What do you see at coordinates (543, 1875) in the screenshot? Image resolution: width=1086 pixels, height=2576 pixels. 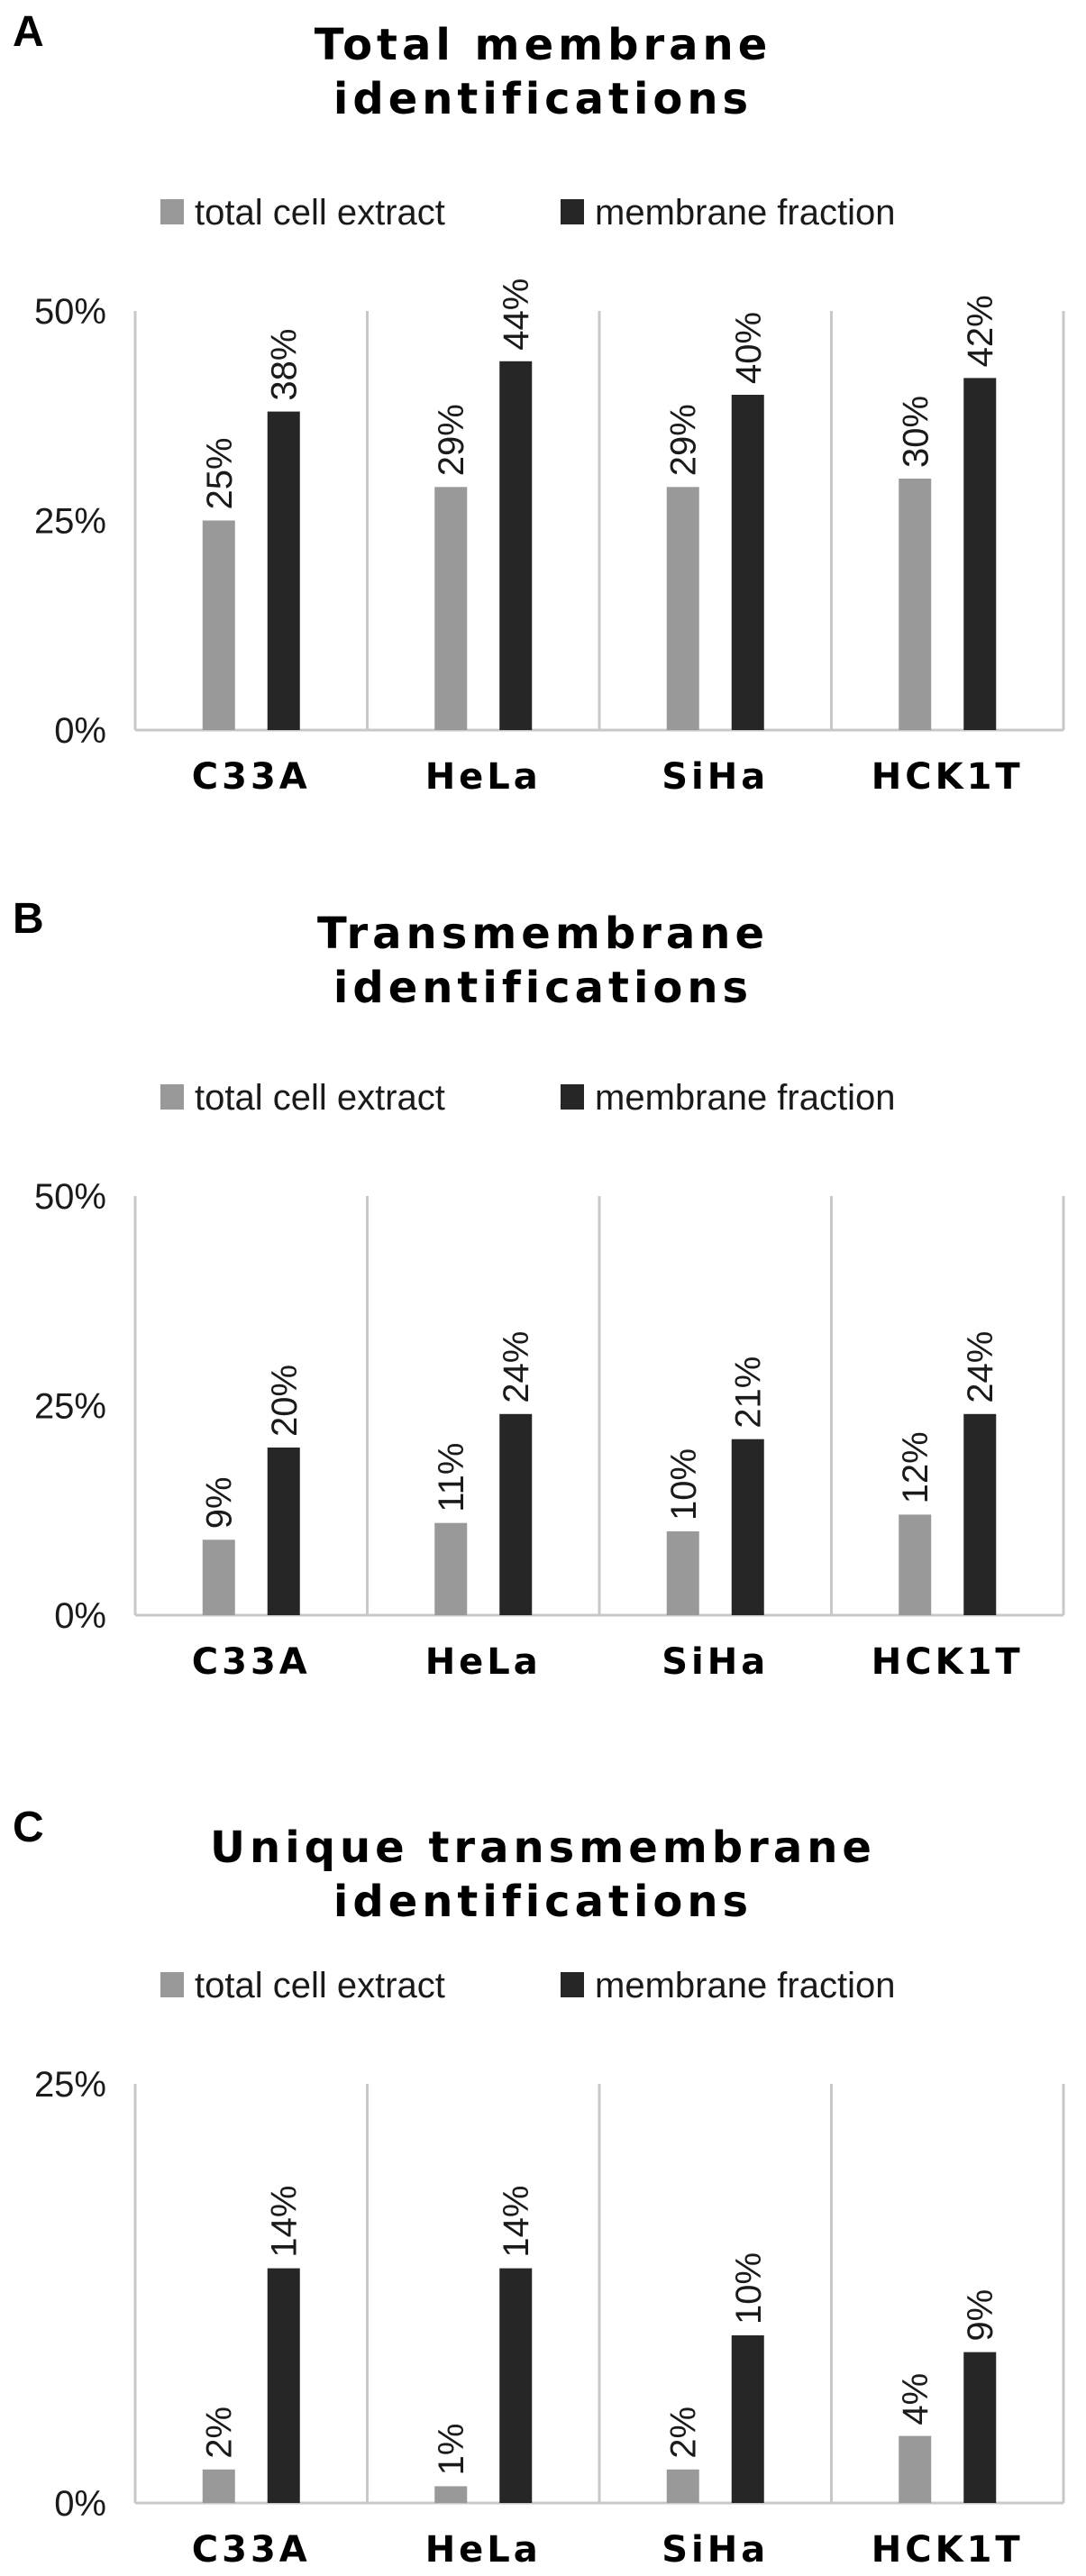 I see `chart-title: Unique transmembrane identifications` at bounding box center [543, 1875].